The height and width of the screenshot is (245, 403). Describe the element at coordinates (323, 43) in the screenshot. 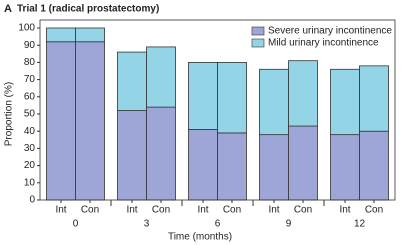

I see `legend-label: Mild urinary incontinence` at that location.